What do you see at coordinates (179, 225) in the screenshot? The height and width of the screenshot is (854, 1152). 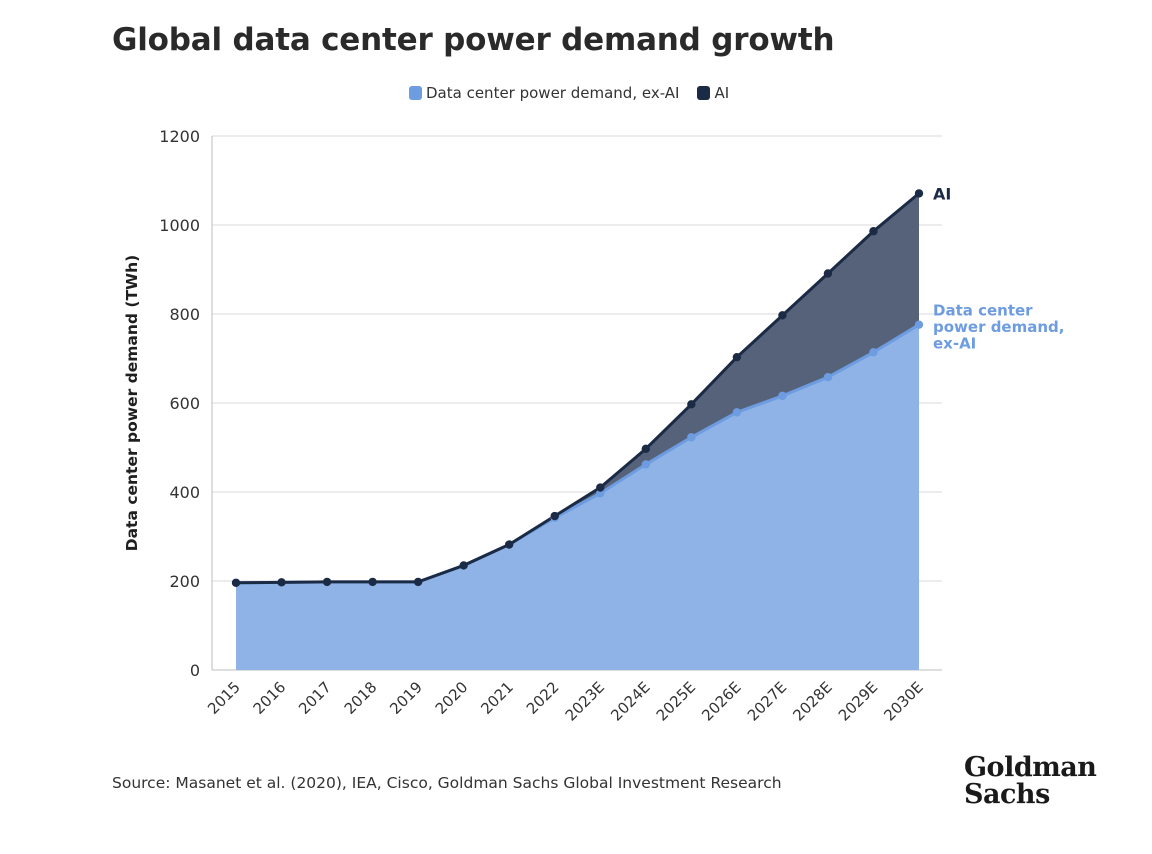 I see `y-tick-label: 1000` at bounding box center [179, 225].